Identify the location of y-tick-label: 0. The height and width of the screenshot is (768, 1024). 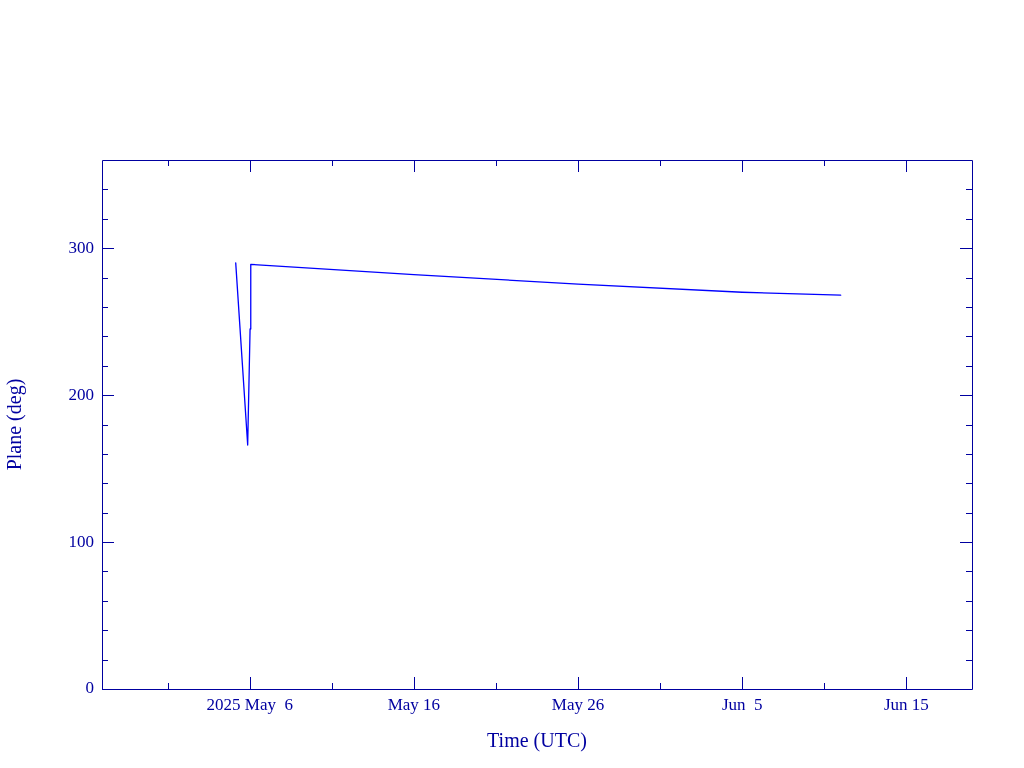
(89, 688).